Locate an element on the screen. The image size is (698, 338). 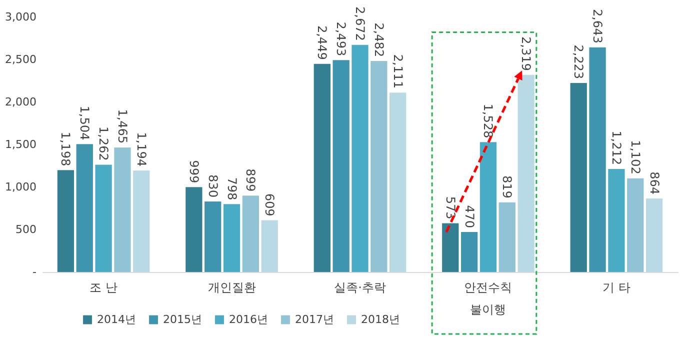
data-label: 470 is located at coordinates (469, 216).